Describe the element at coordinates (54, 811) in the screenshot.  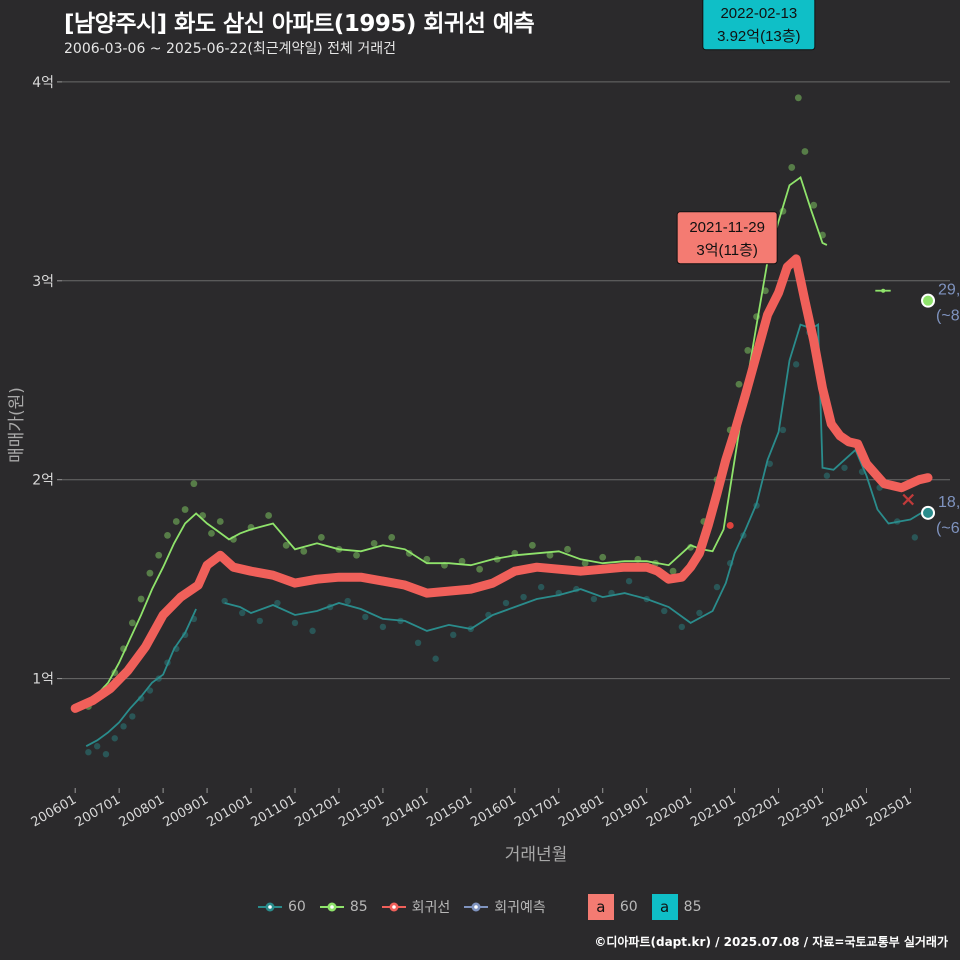
I see `x-tick-label: 200601` at that location.